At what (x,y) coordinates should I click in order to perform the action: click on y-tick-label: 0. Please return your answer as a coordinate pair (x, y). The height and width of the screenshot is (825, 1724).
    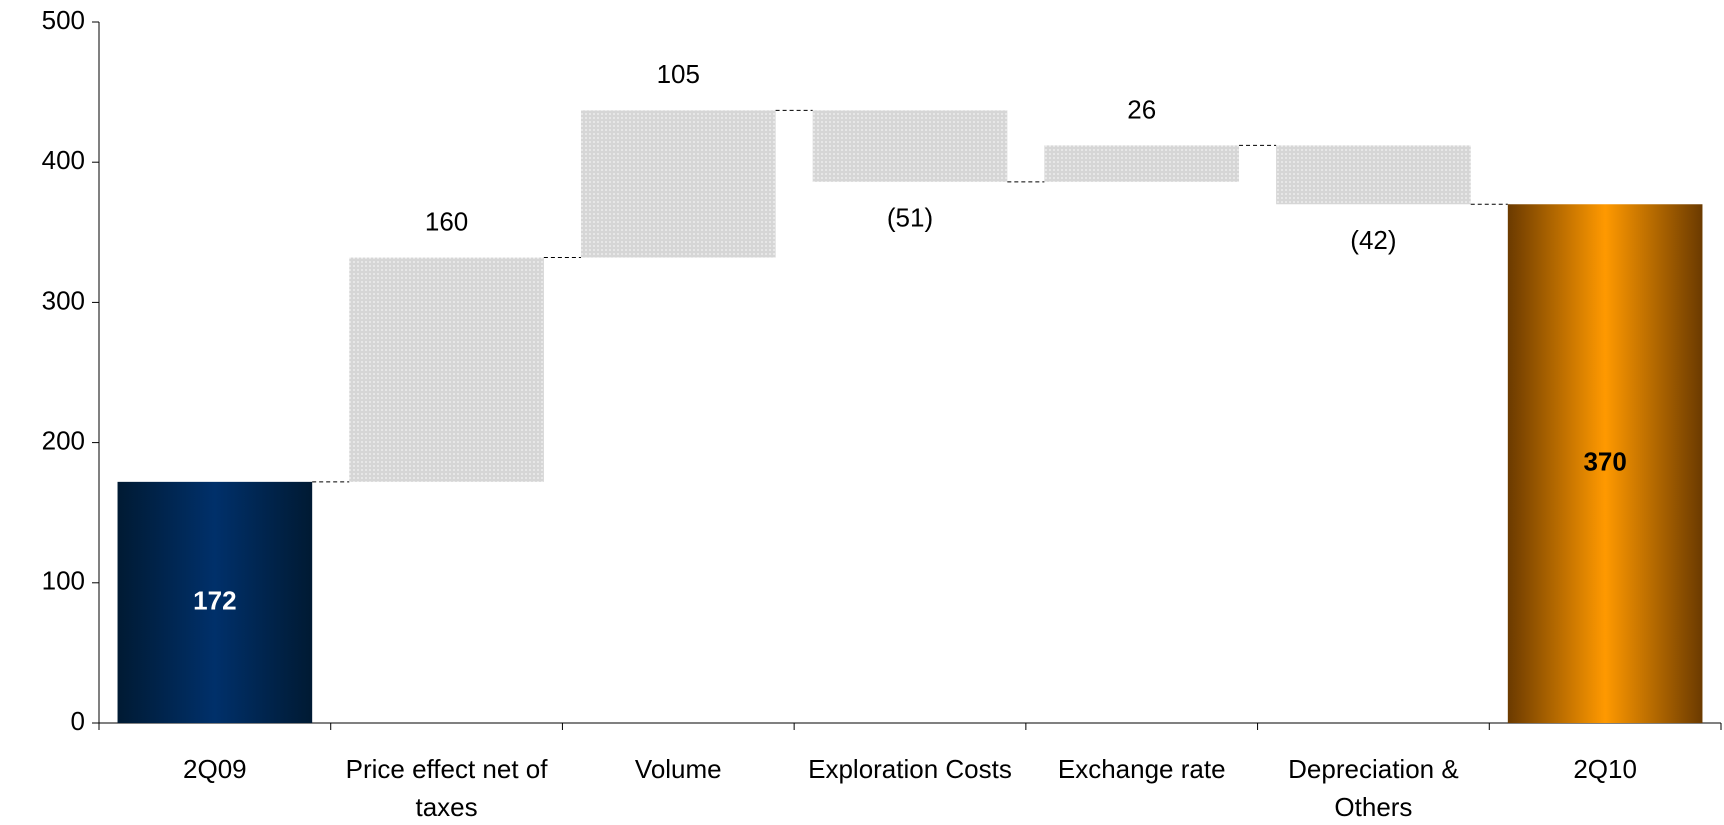
    Looking at the image, I should click on (78, 721).